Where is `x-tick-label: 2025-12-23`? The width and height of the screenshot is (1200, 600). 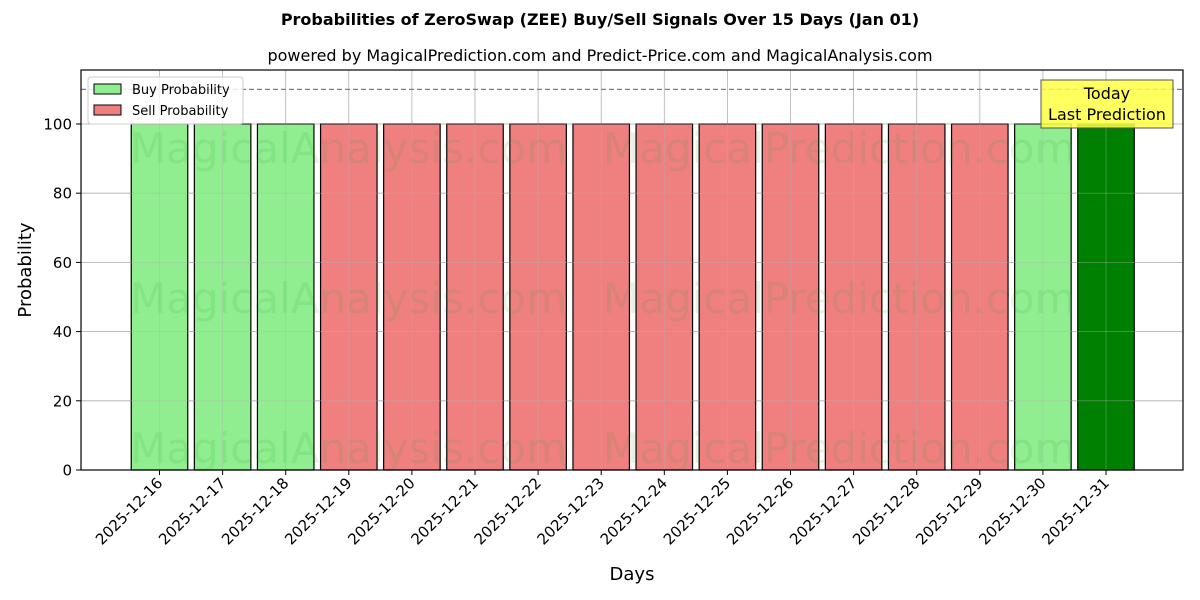
x-tick-label: 2025-12-23 is located at coordinates (571, 511).